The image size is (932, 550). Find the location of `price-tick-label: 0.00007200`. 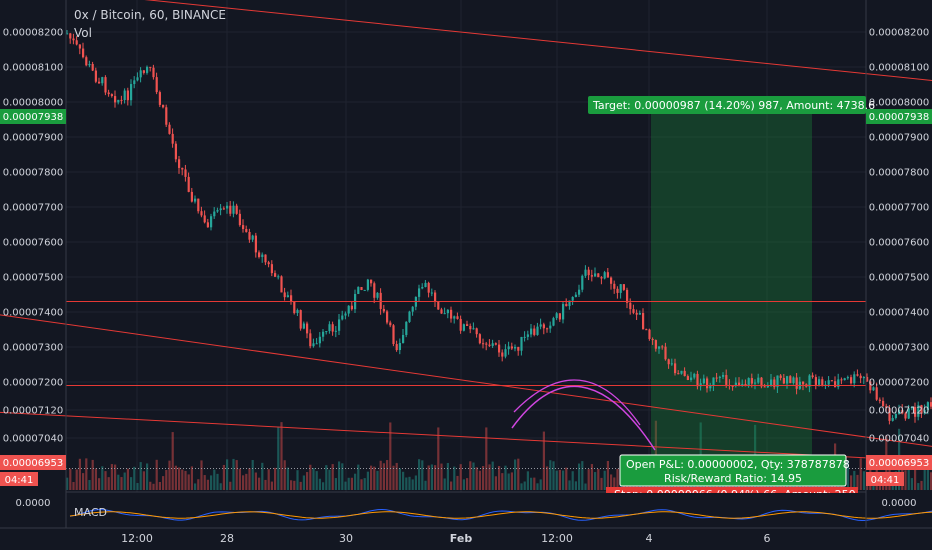

price-tick-label: 0.00007200 is located at coordinates (33, 383).